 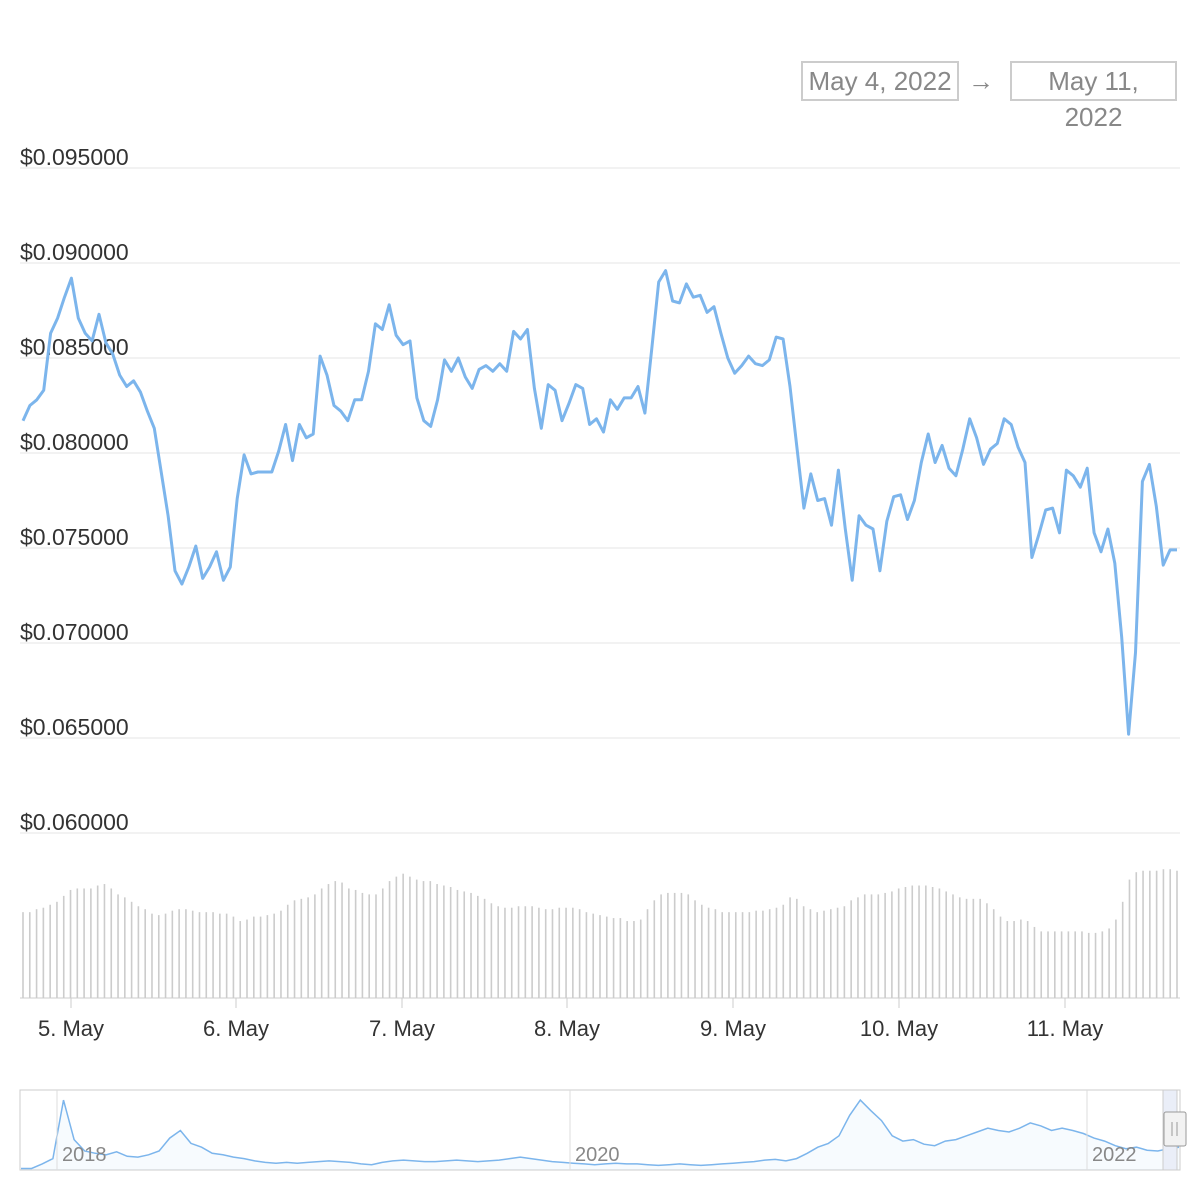 What do you see at coordinates (597, 1155) in the screenshot?
I see `navigator-tick-label: 2020` at bounding box center [597, 1155].